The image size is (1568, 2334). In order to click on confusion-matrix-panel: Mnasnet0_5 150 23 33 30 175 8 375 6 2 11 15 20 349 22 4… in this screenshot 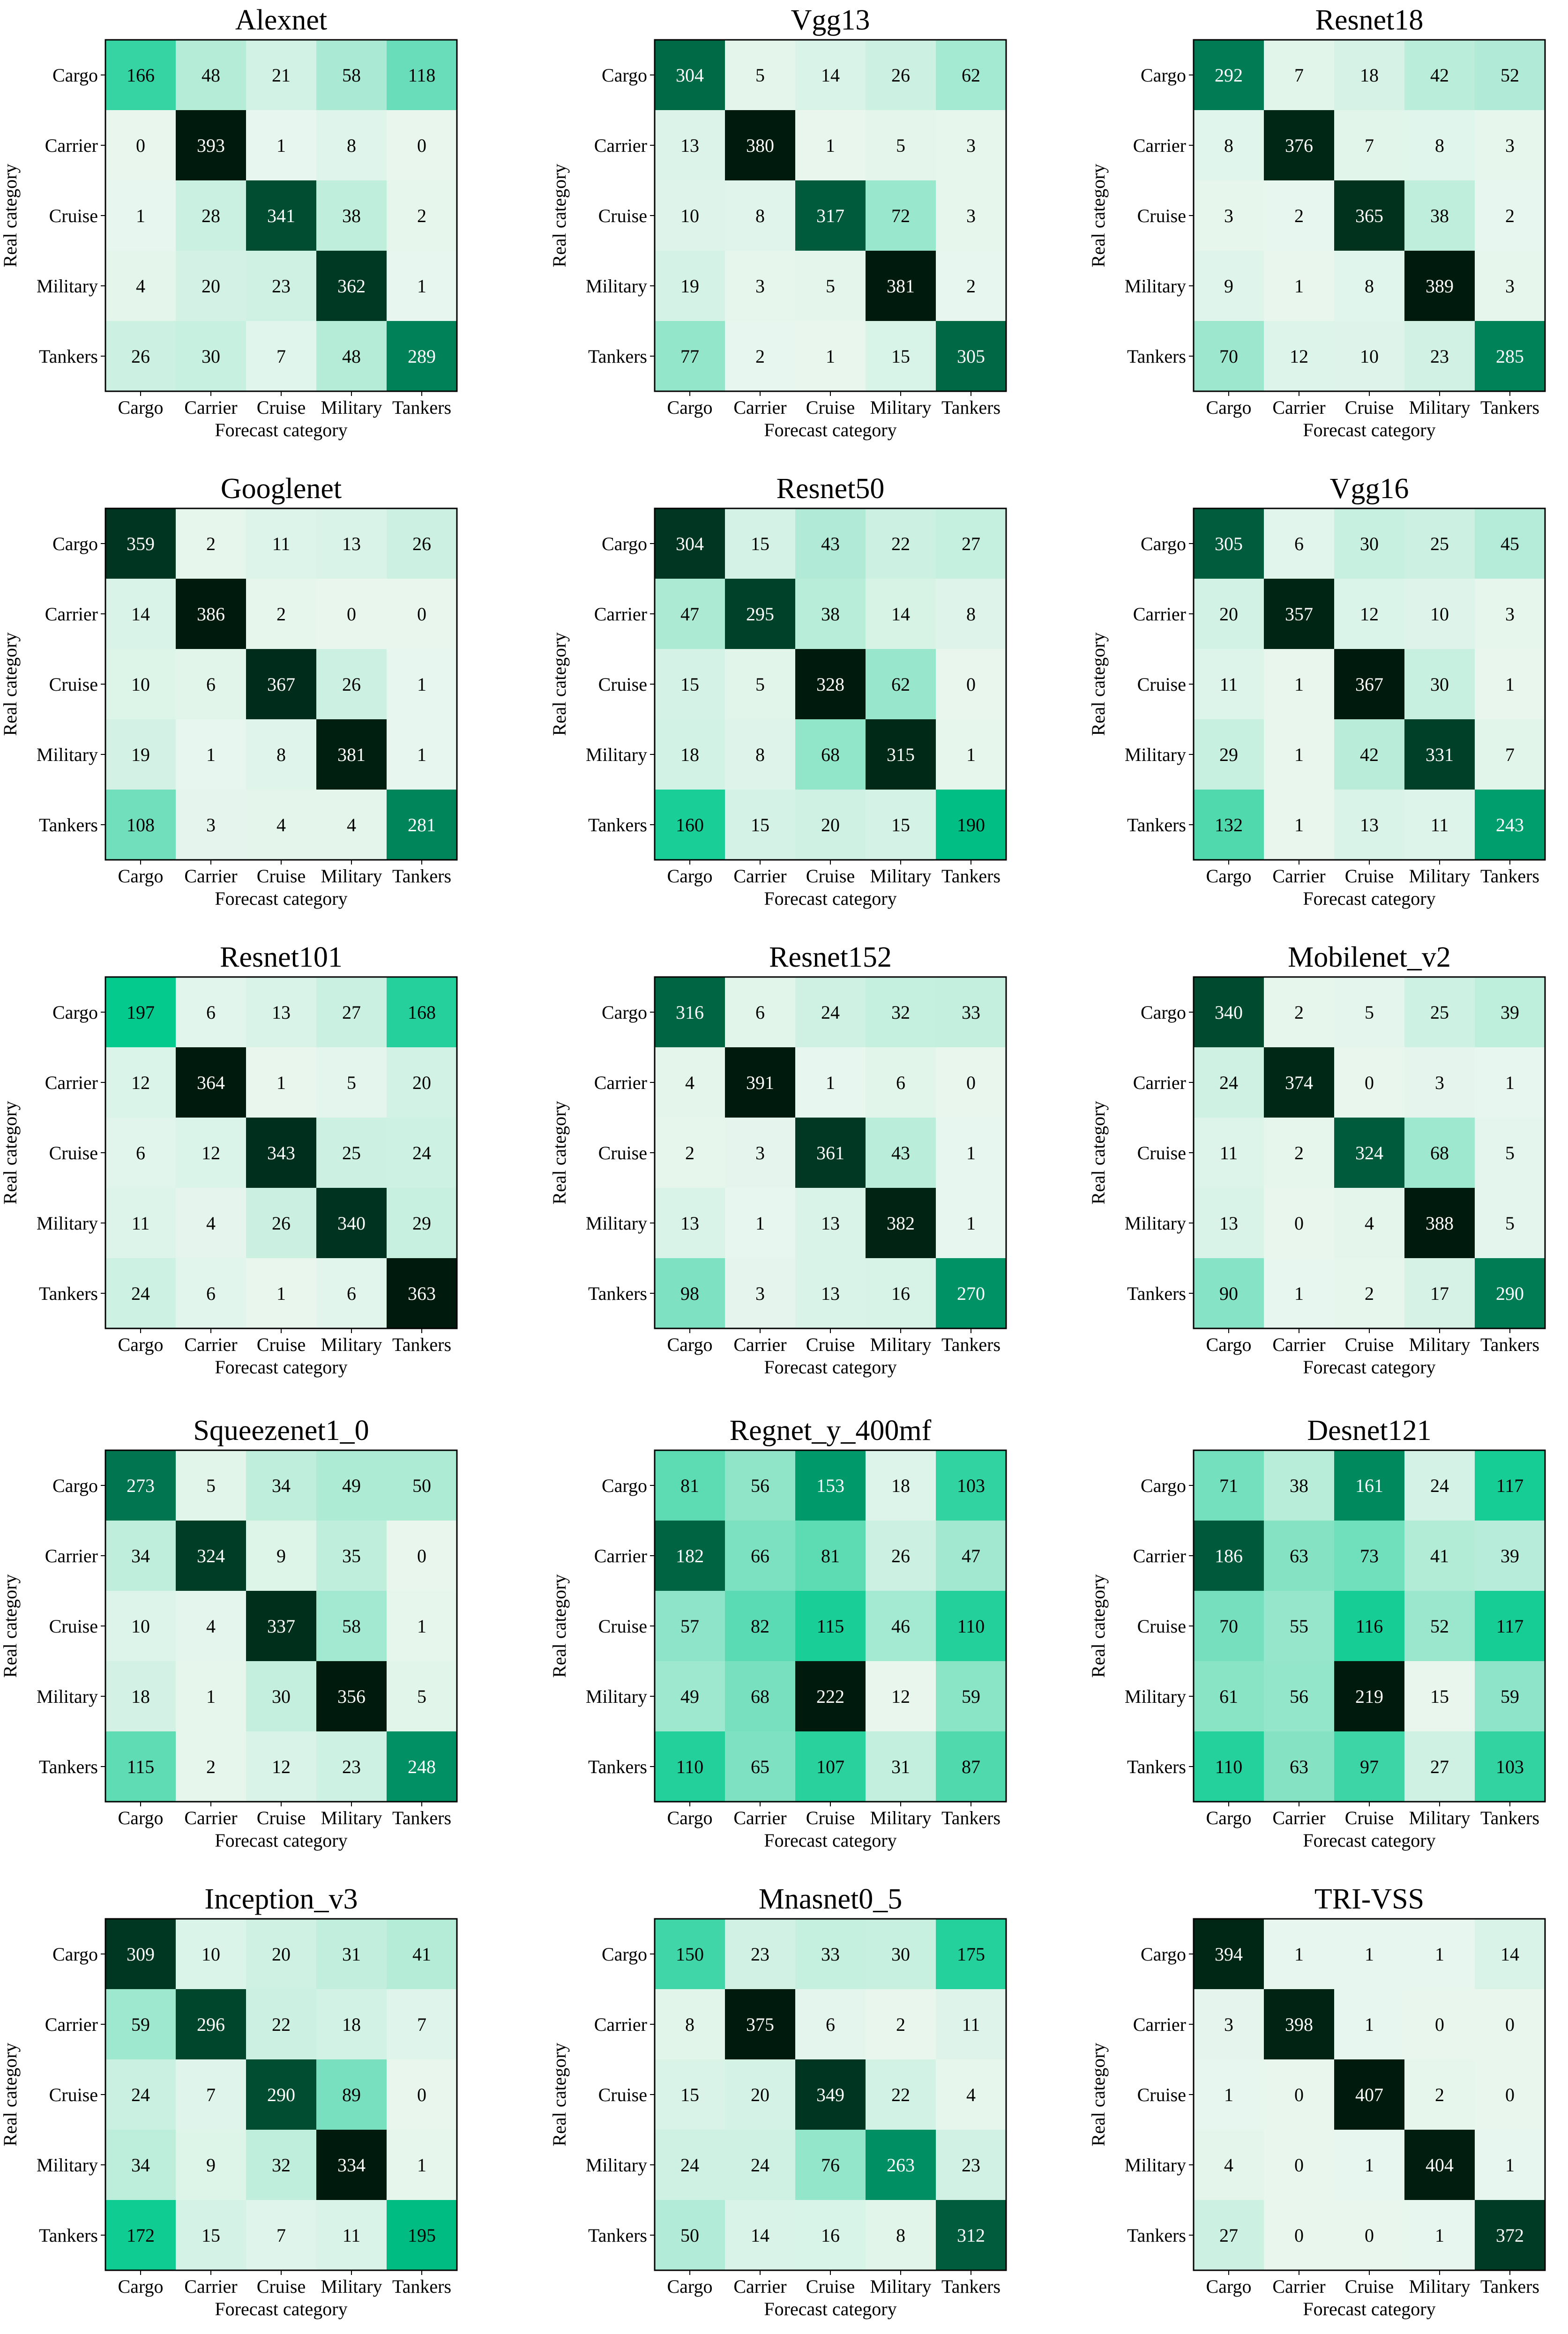, I will do `click(778, 2101)`.